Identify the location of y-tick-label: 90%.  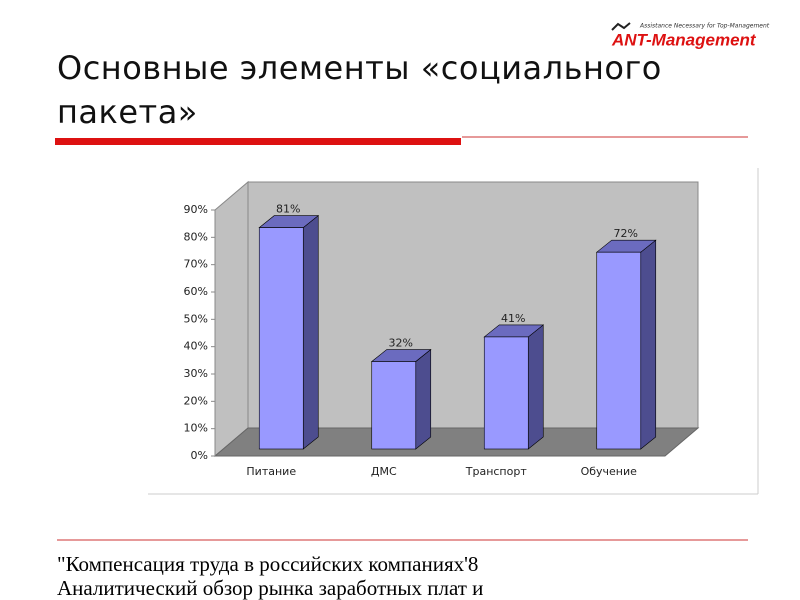
(196, 209).